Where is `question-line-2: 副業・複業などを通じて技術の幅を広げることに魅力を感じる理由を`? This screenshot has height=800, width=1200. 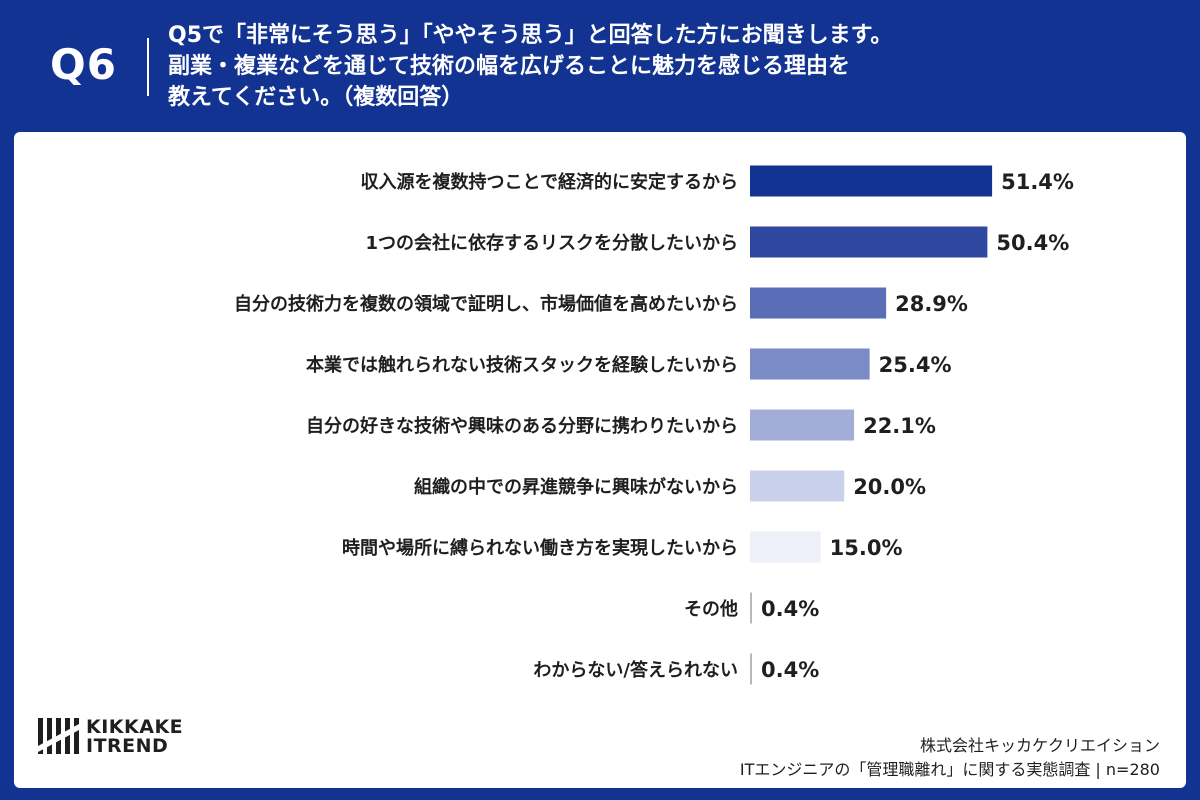 question-line-2: 副業・複業などを通じて技術の幅を広げることに魅力を感じる理由を is located at coordinates (509, 66).